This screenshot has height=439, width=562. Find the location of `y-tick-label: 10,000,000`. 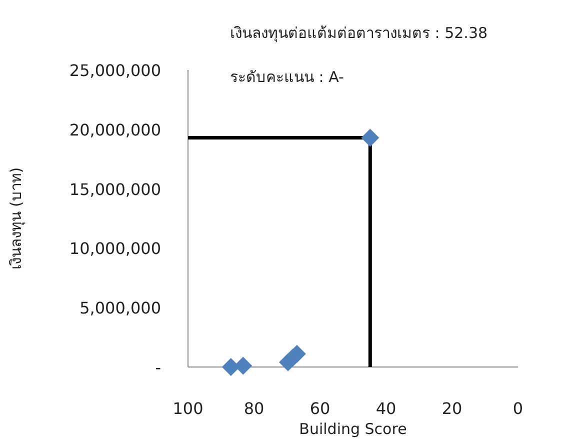

y-tick-label: 10,000,000 is located at coordinates (115, 248).